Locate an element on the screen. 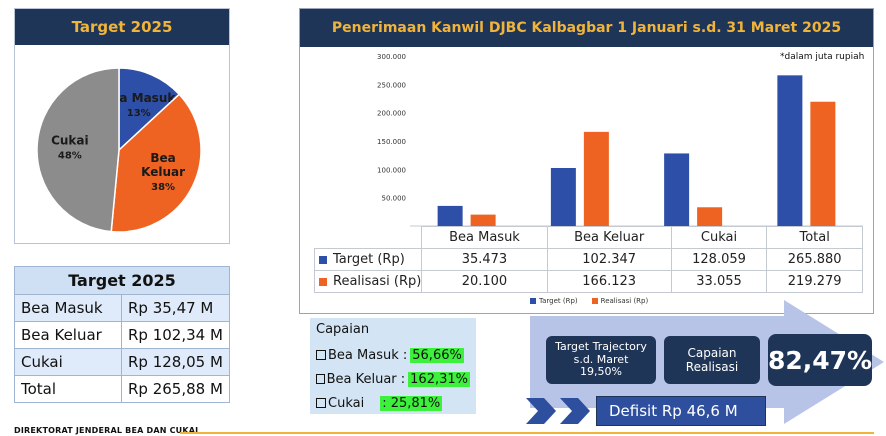 This screenshot has height=436, width=886. series-name: Target (Rp) is located at coordinates (369, 259).